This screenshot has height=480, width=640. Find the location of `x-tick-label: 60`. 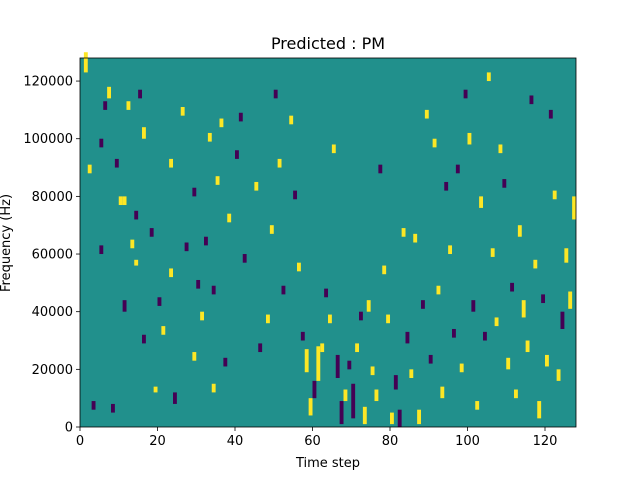

x-tick-label: 60 is located at coordinates (312, 441).